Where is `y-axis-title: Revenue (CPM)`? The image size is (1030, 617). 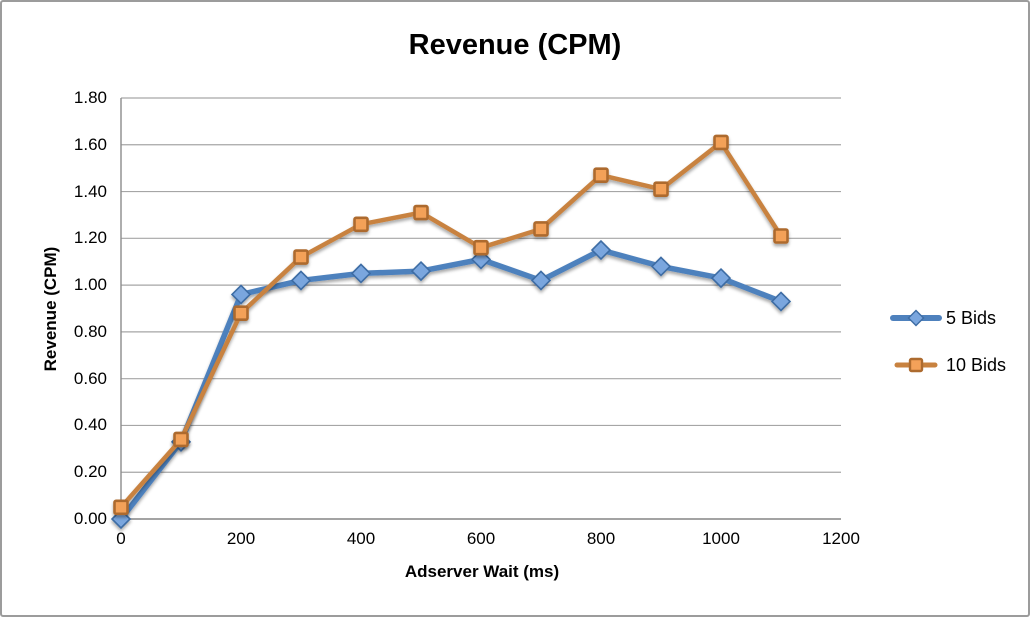
y-axis-title: Revenue (CPM) is located at coordinates (50, 309).